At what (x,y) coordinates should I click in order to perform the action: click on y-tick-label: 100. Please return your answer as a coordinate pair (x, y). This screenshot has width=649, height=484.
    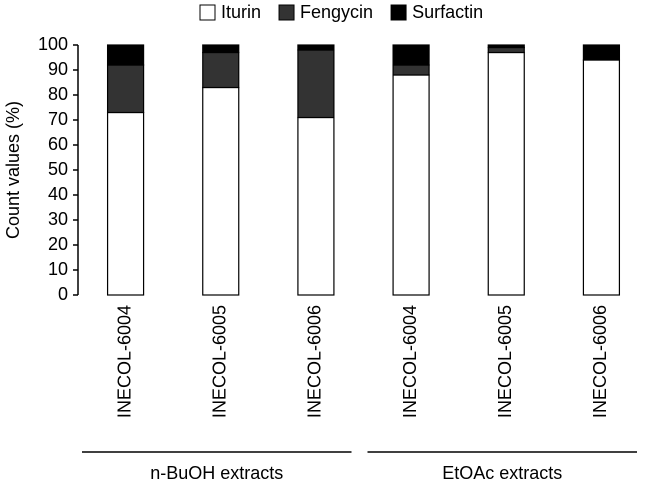
    Looking at the image, I should click on (53, 44).